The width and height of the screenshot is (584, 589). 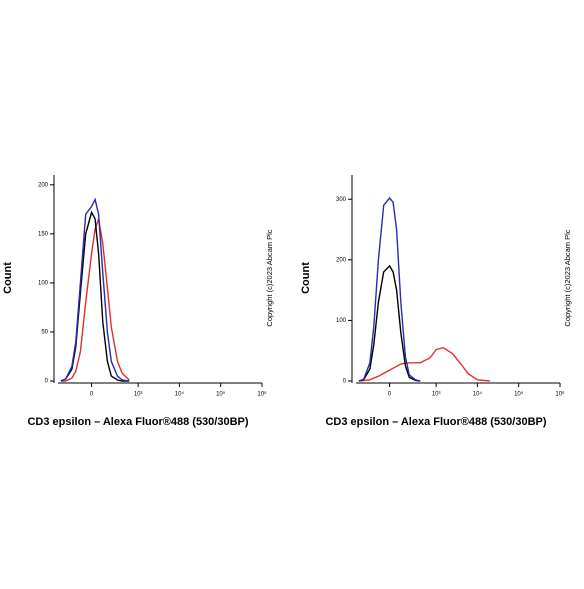 What do you see at coordinates (43, 234) in the screenshot?
I see `y-tick-label: 150` at bounding box center [43, 234].